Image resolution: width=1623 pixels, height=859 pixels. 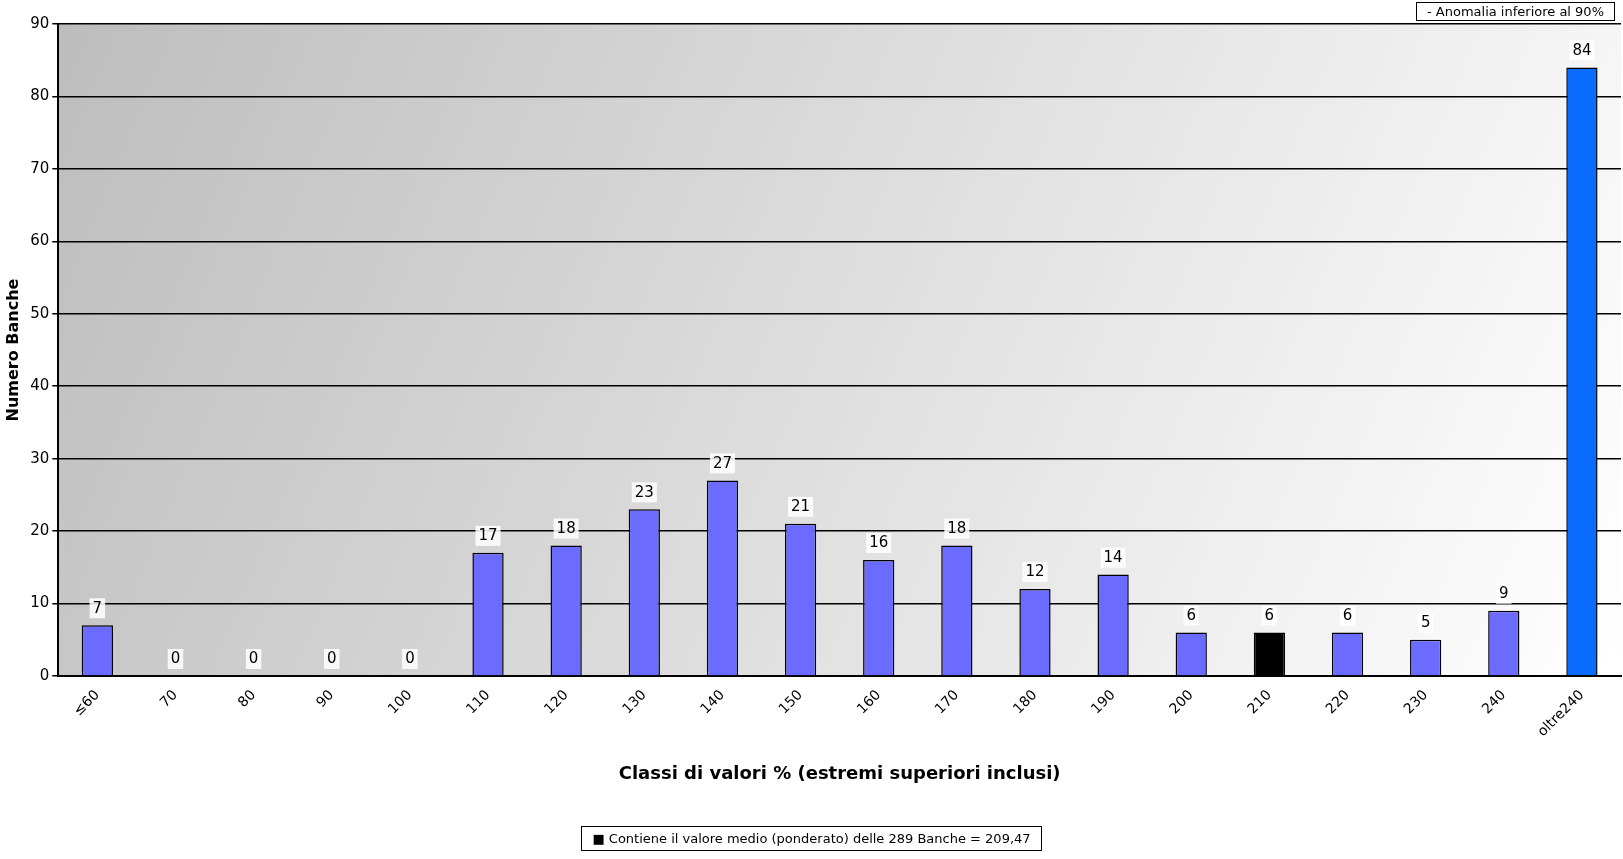 What do you see at coordinates (1113, 556) in the screenshot?
I see `data-label: 14` at bounding box center [1113, 556].